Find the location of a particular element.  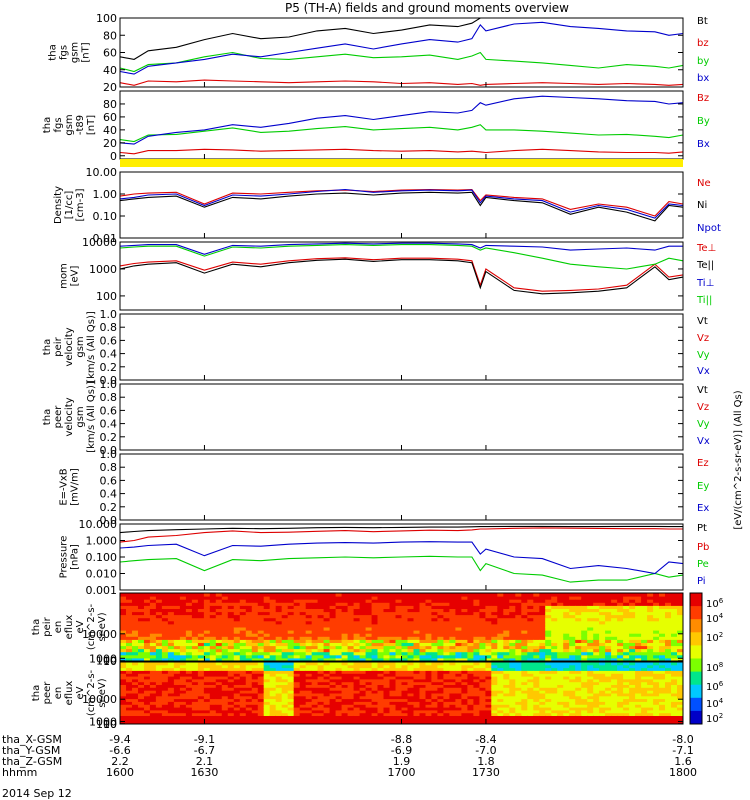

y-tick-label: 0.6 is located at coordinates (109, 480).